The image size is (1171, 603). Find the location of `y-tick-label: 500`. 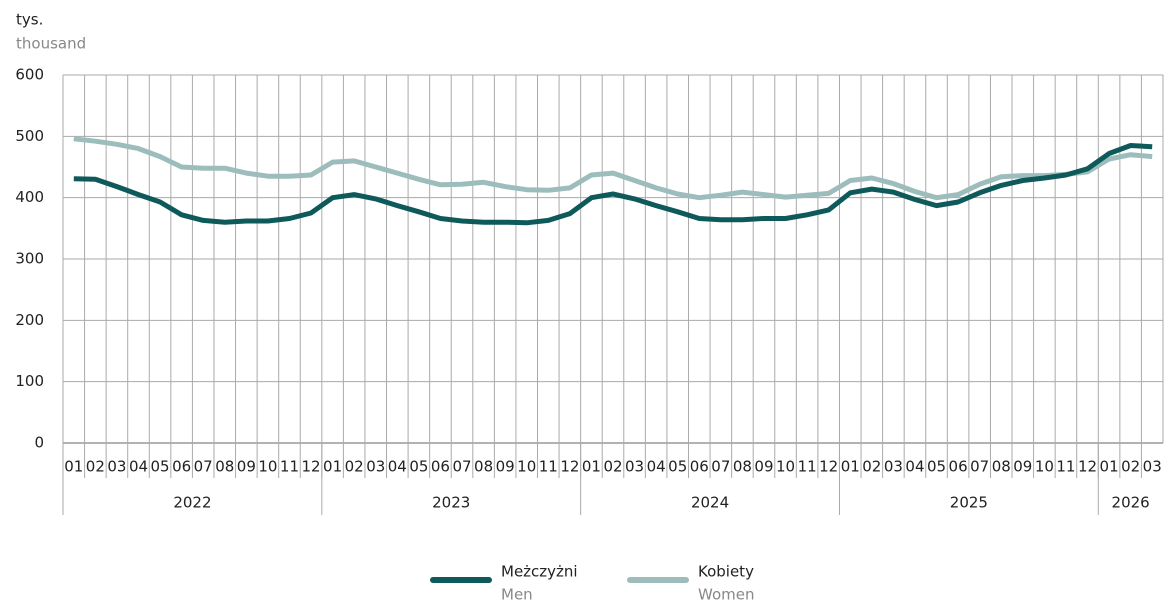

y-tick-label: 500 is located at coordinates (29, 136).